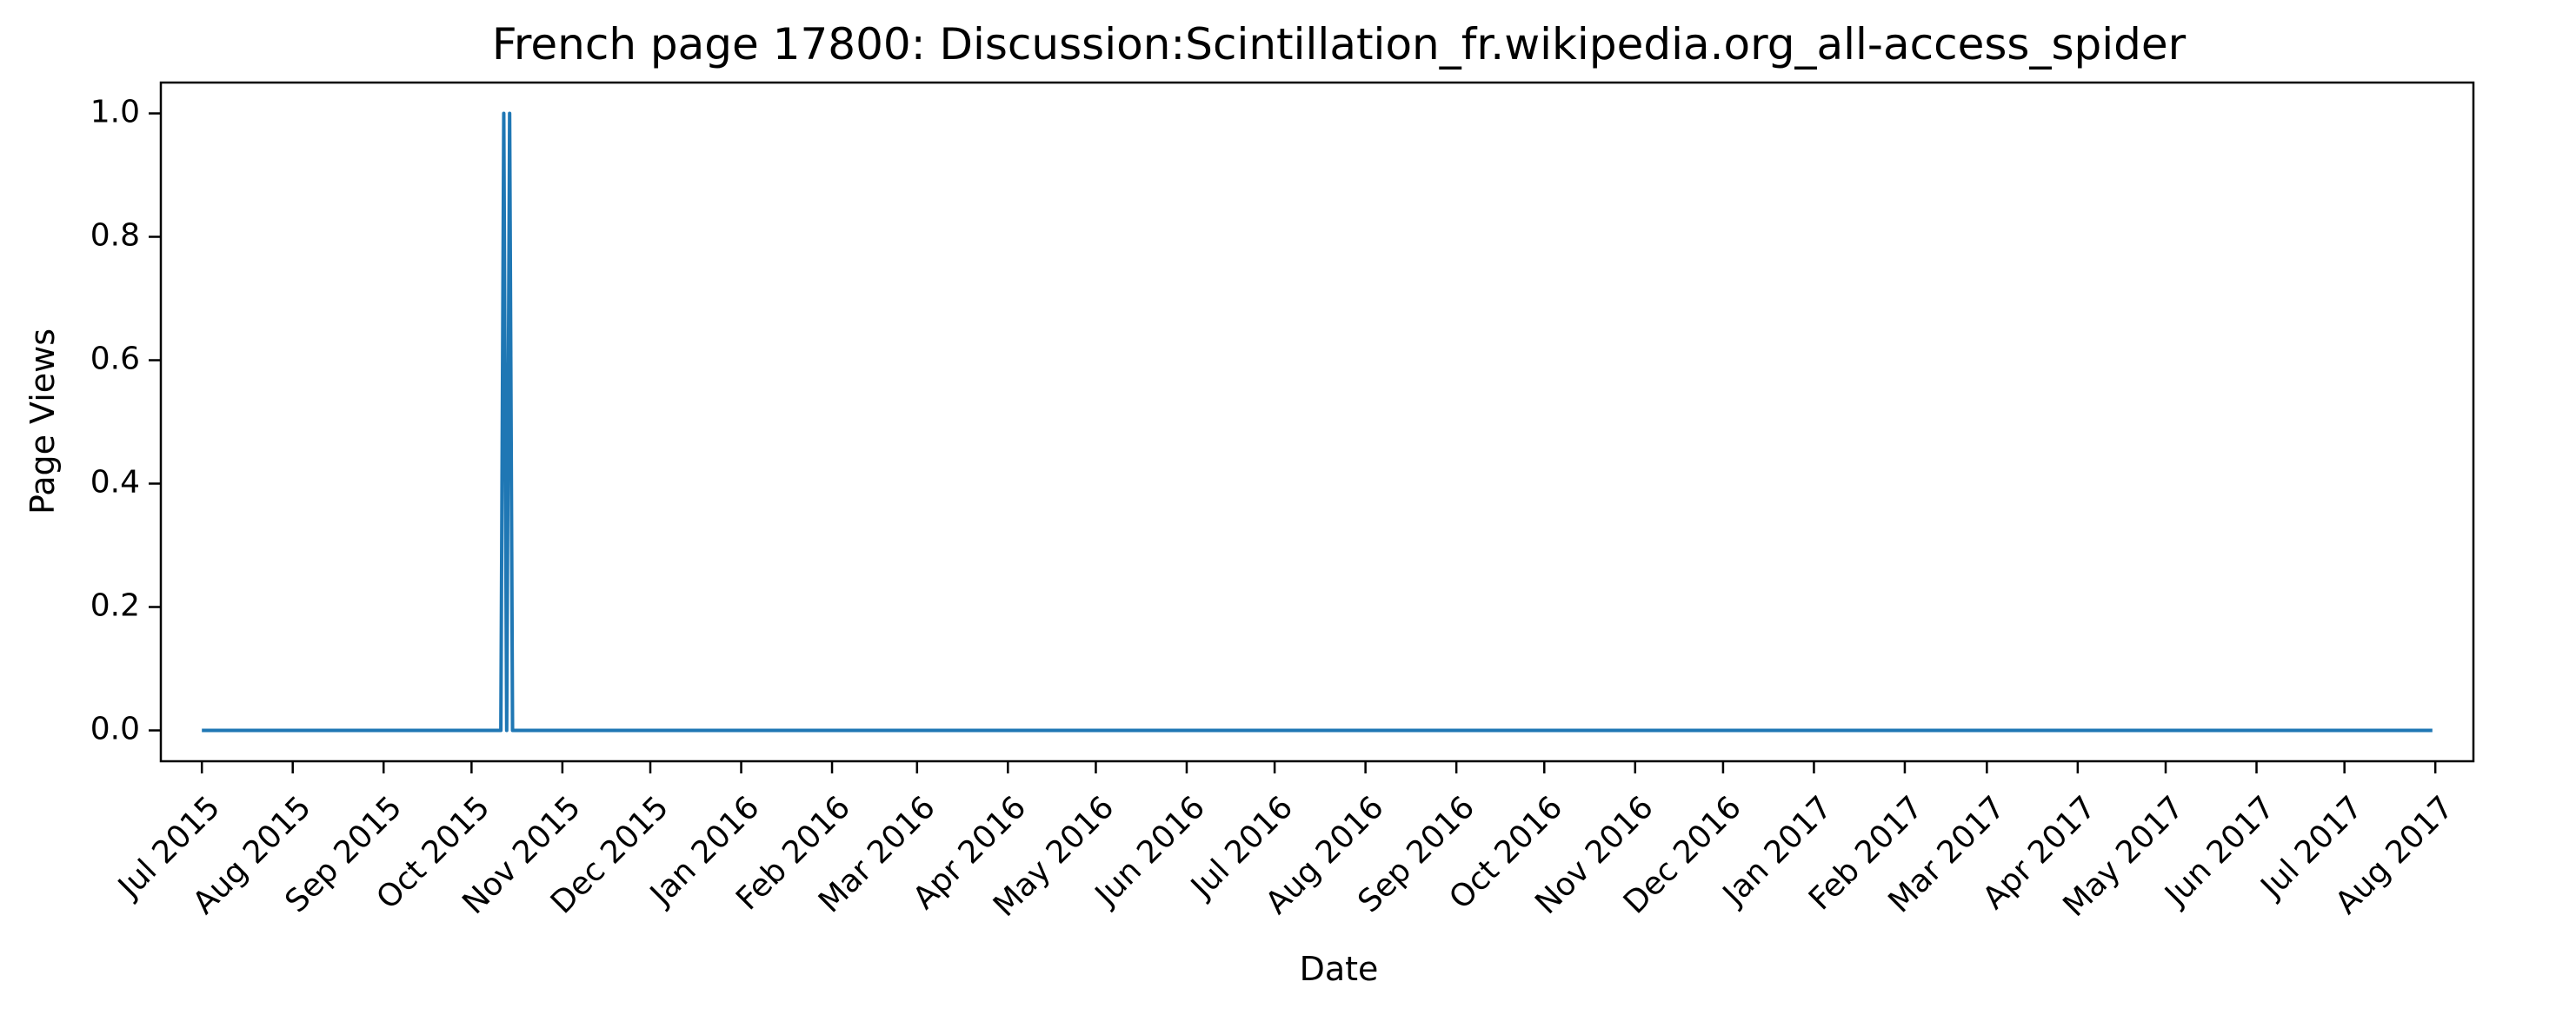 The width and height of the screenshot is (2576, 1015). Describe the element at coordinates (115, 606) in the screenshot. I see `y-tick-label: 0.2` at that location.